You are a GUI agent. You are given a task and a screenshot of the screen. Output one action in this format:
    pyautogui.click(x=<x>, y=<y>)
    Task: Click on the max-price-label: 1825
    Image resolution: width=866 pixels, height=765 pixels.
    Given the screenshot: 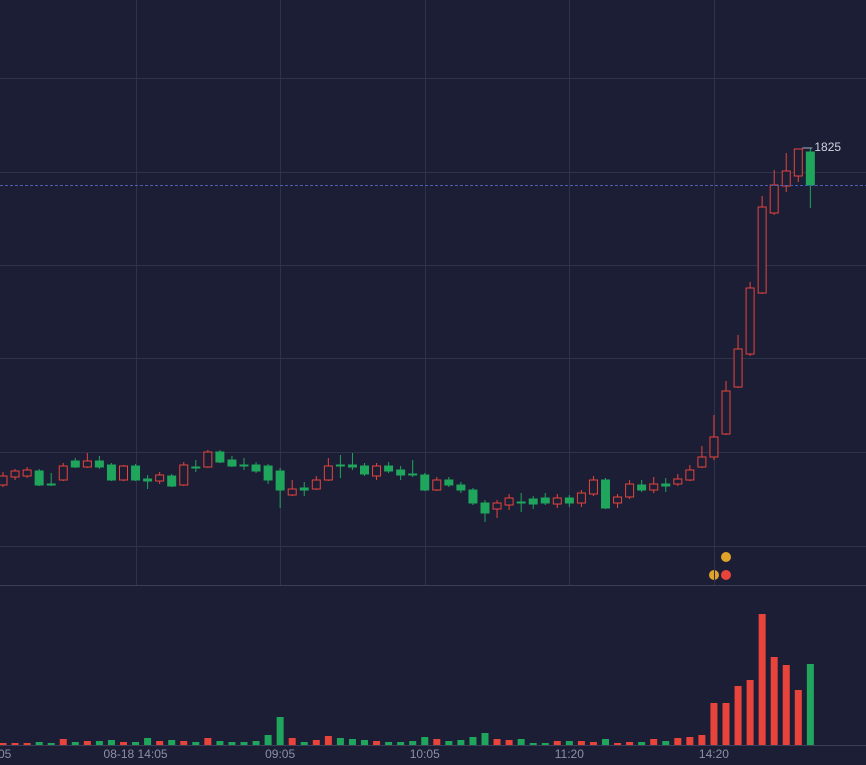 What is the action you would take?
    pyautogui.click(x=827, y=147)
    